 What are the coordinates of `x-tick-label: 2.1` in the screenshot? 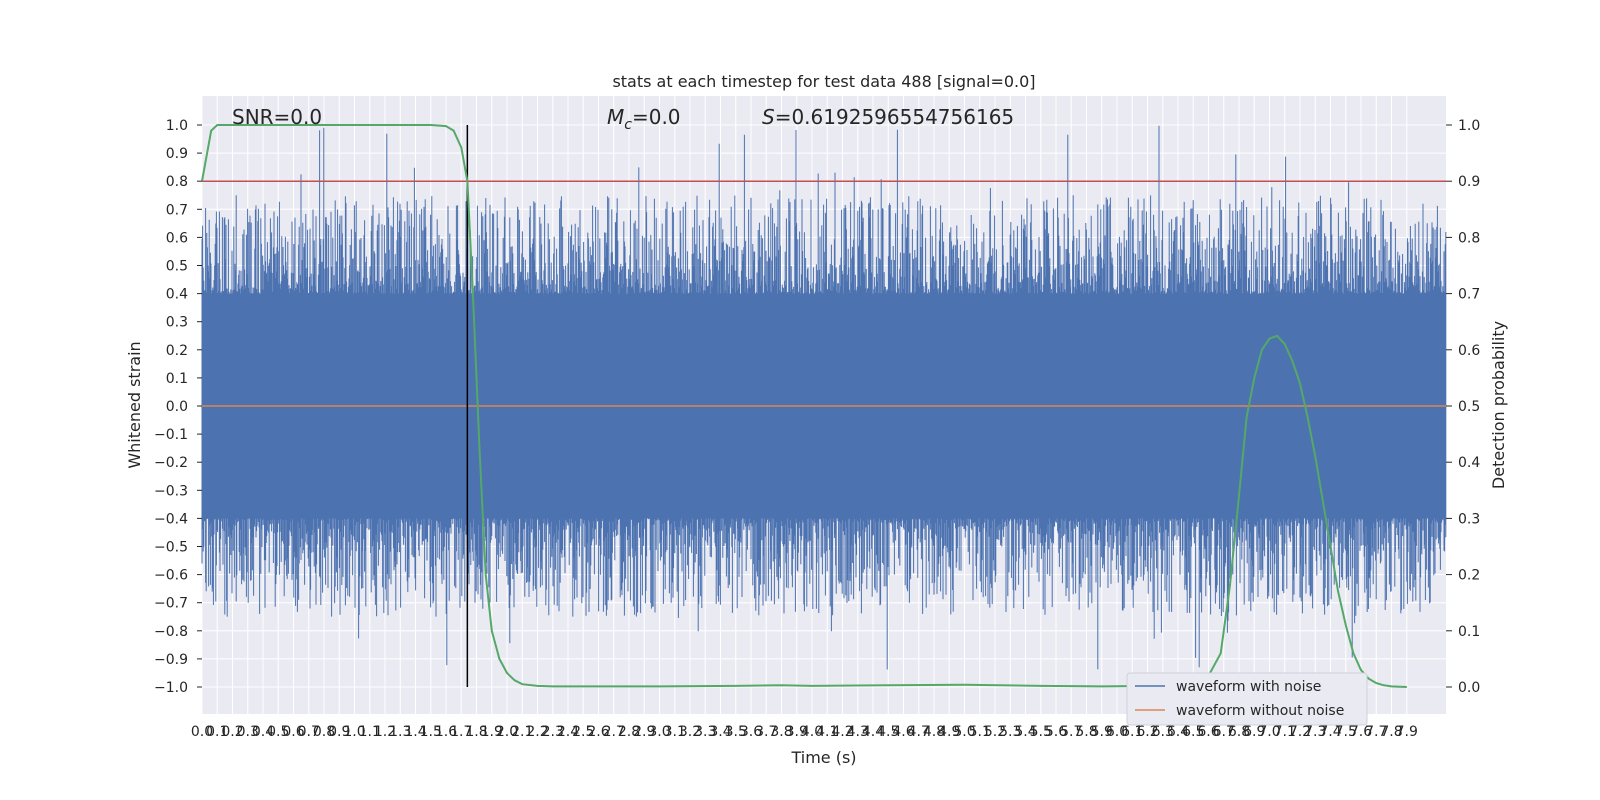 It's located at (522, 732).